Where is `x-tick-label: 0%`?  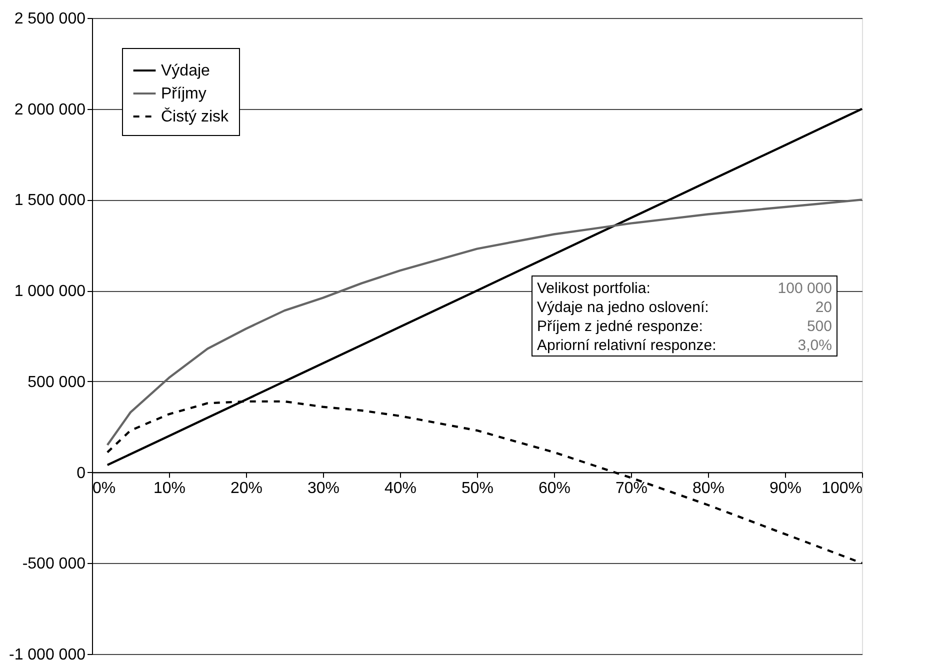 x-tick-label: 0% is located at coordinates (104, 488).